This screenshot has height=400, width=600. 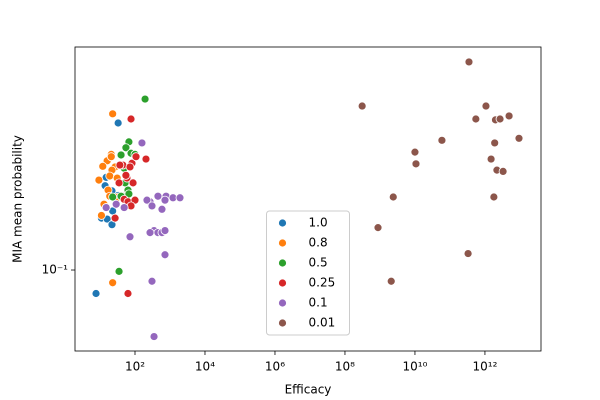 I want to click on x-tick-label: 10¹⁰, so click(x=415, y=367).